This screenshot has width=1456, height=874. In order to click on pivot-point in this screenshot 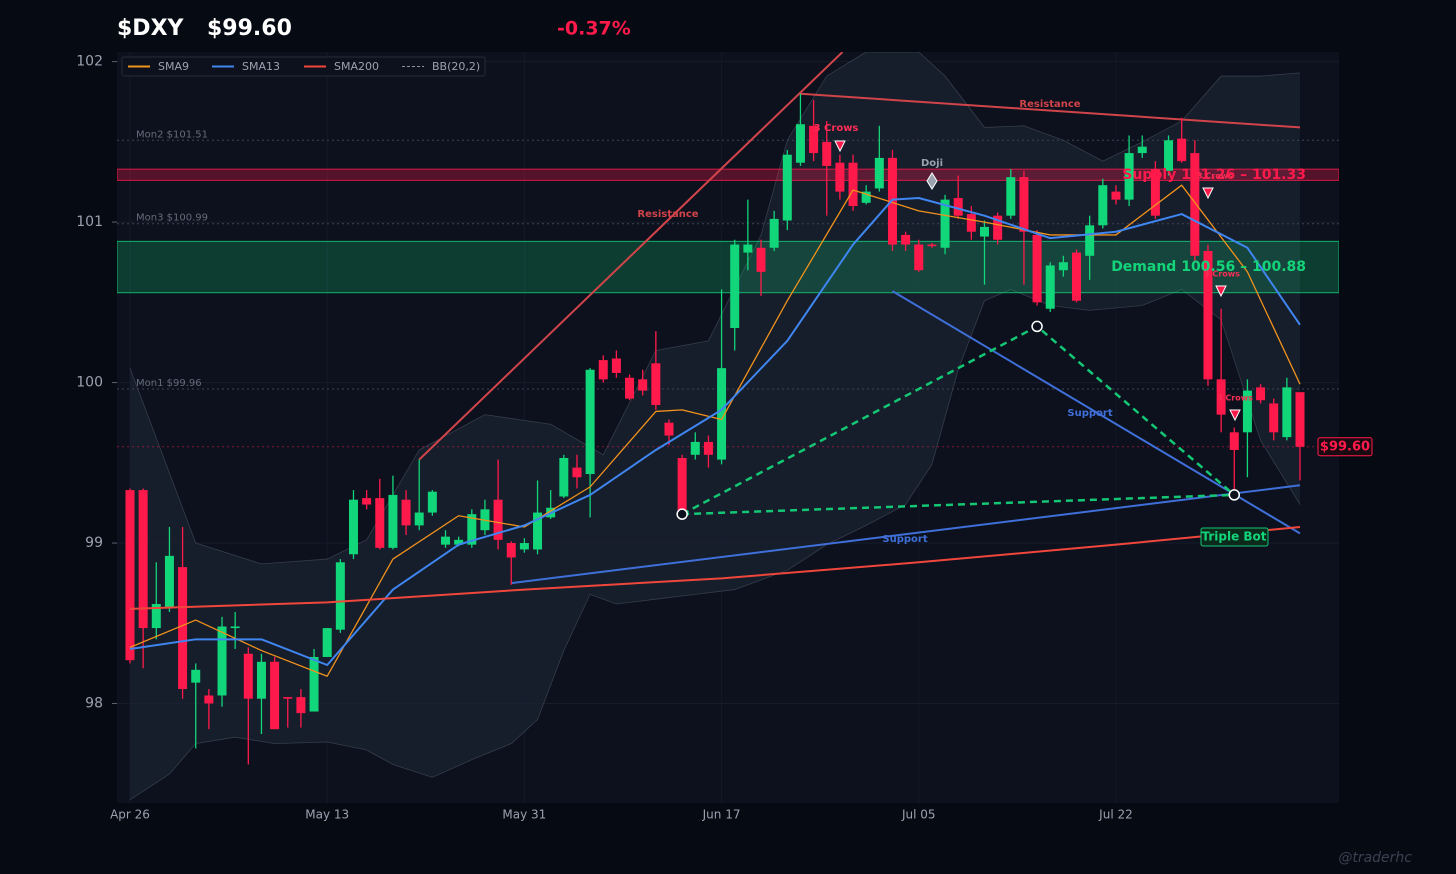, I will do `click(1234, 495)`.